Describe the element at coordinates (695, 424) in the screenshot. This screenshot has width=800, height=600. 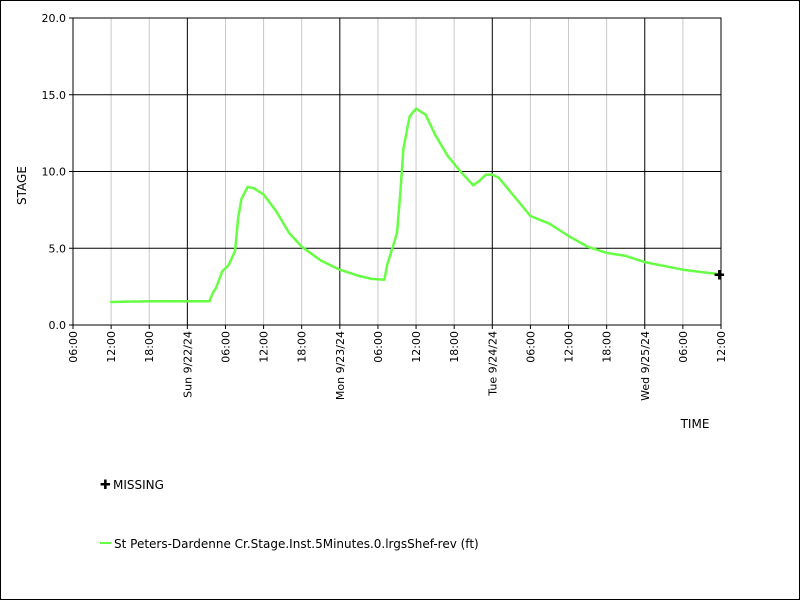
I see `x-axis-label: TIME` at that location.